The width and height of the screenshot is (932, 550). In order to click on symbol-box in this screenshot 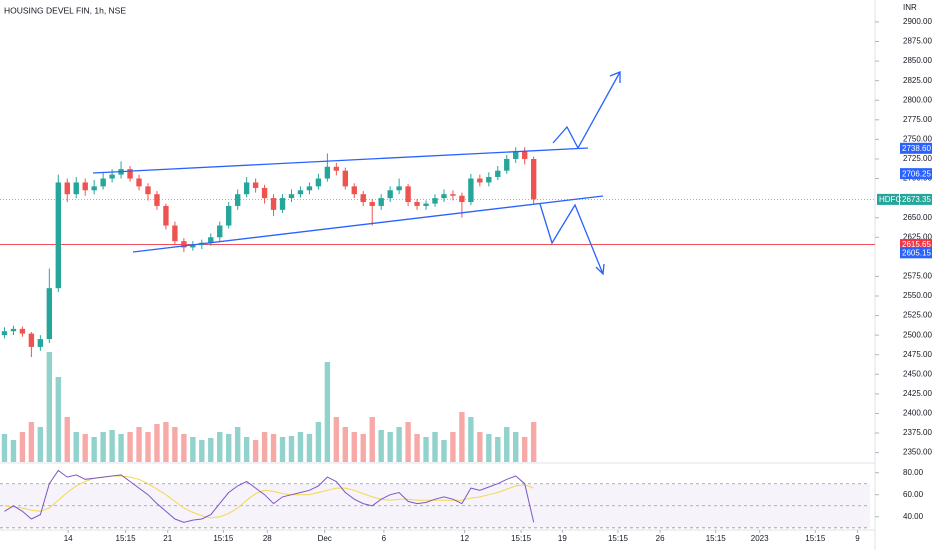, I will do `click(888, 199)`.